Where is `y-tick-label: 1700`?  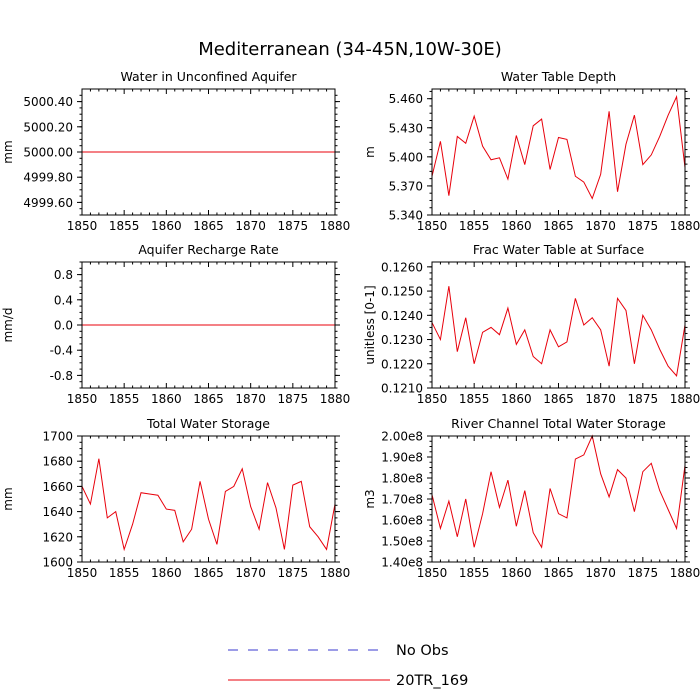 y-tick-label: 1700 is located at coordinates (57, 437).